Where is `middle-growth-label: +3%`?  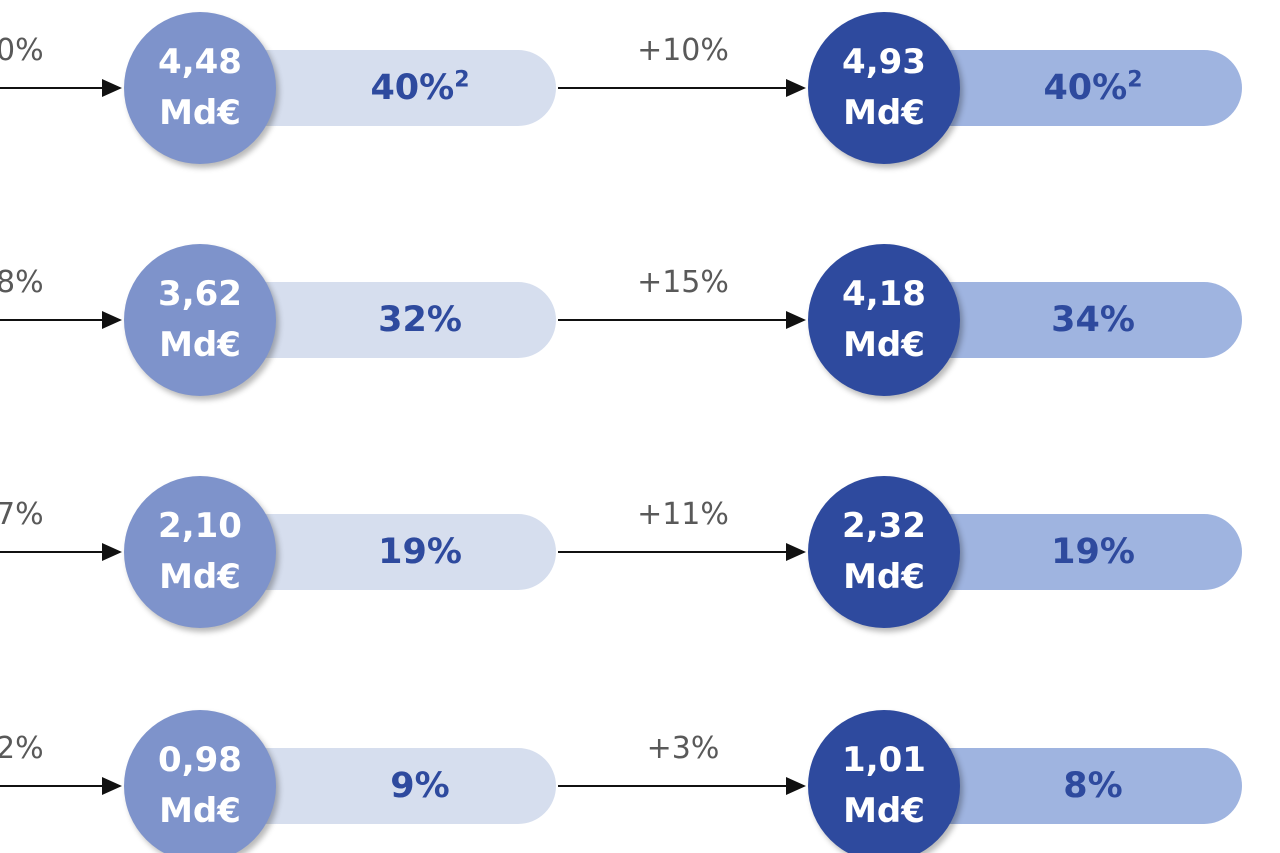 middle-growth-label: +3% is located at coordinates (683, 748).